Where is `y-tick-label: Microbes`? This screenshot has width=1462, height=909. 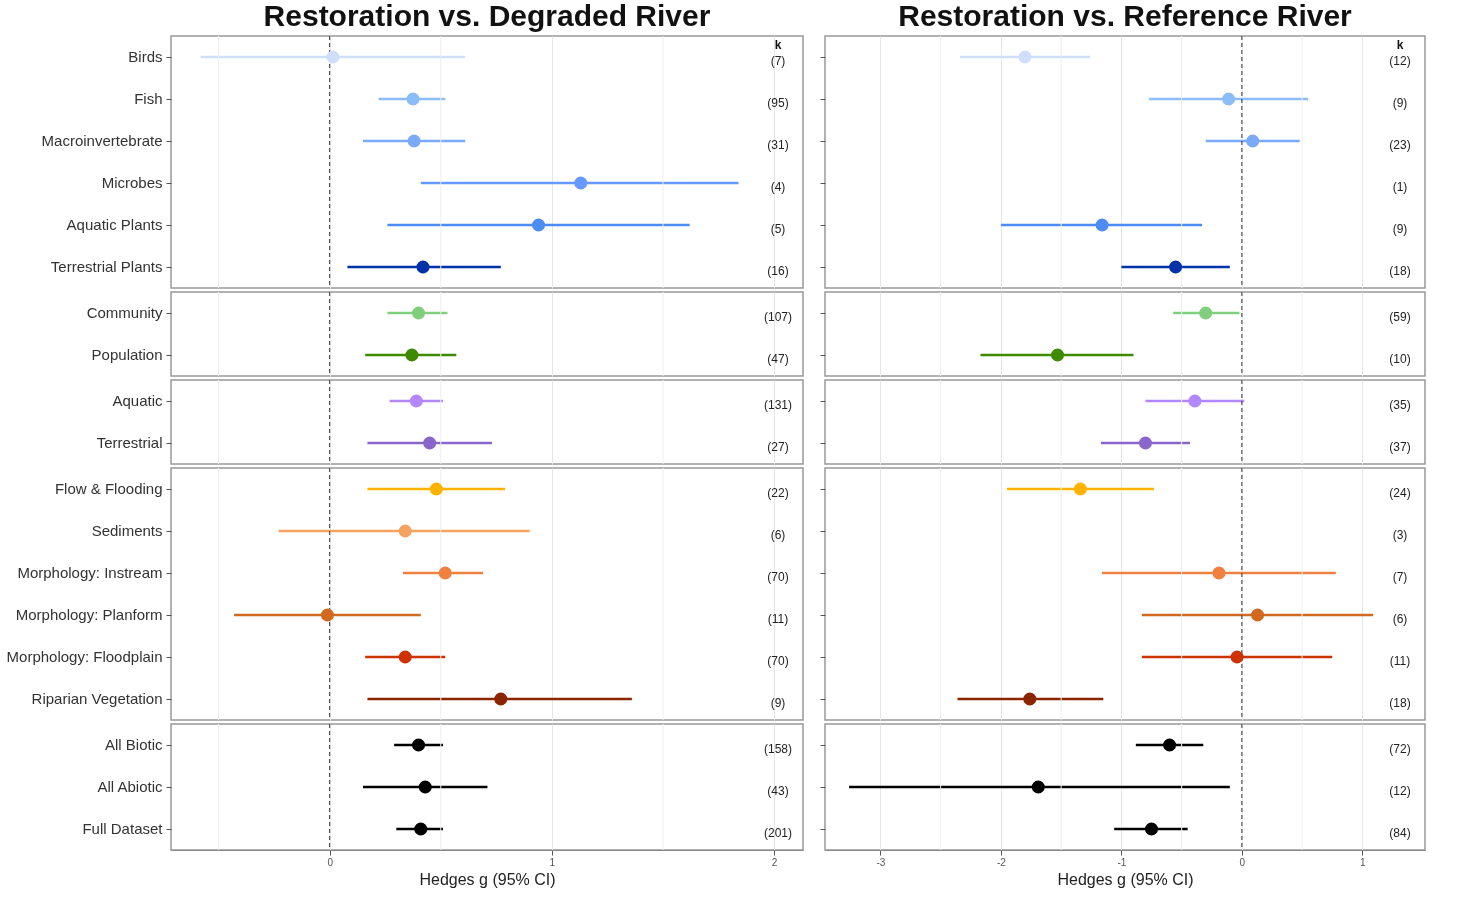 y-tick-label: Microbes is located at coordinates (132, 182).